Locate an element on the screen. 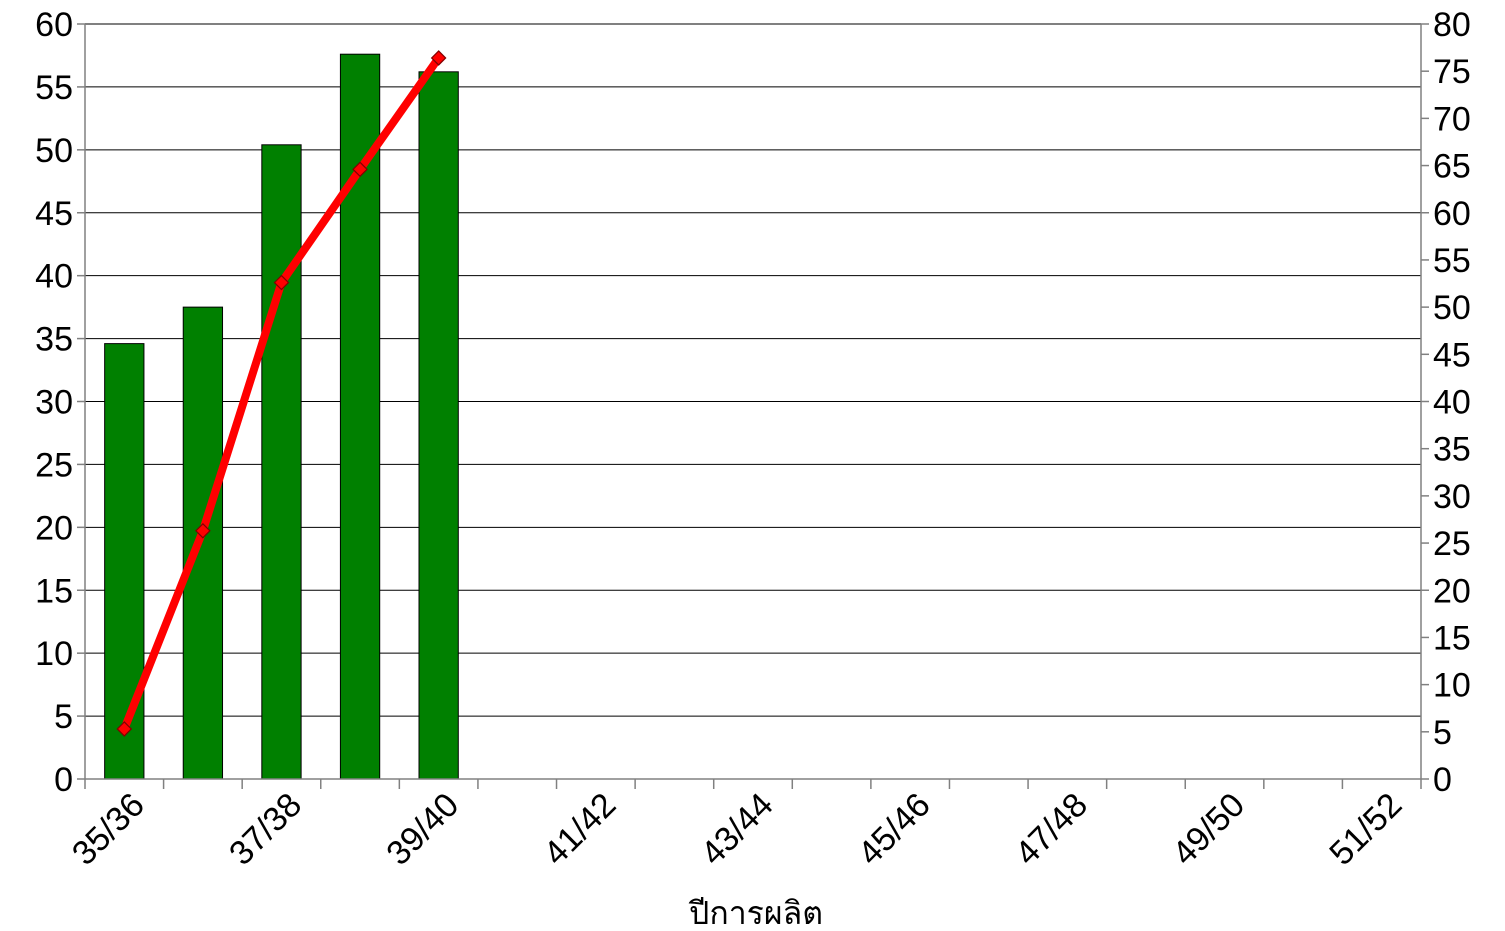  right-y-tick-label: 65 is located at coordinates (1452, 167).